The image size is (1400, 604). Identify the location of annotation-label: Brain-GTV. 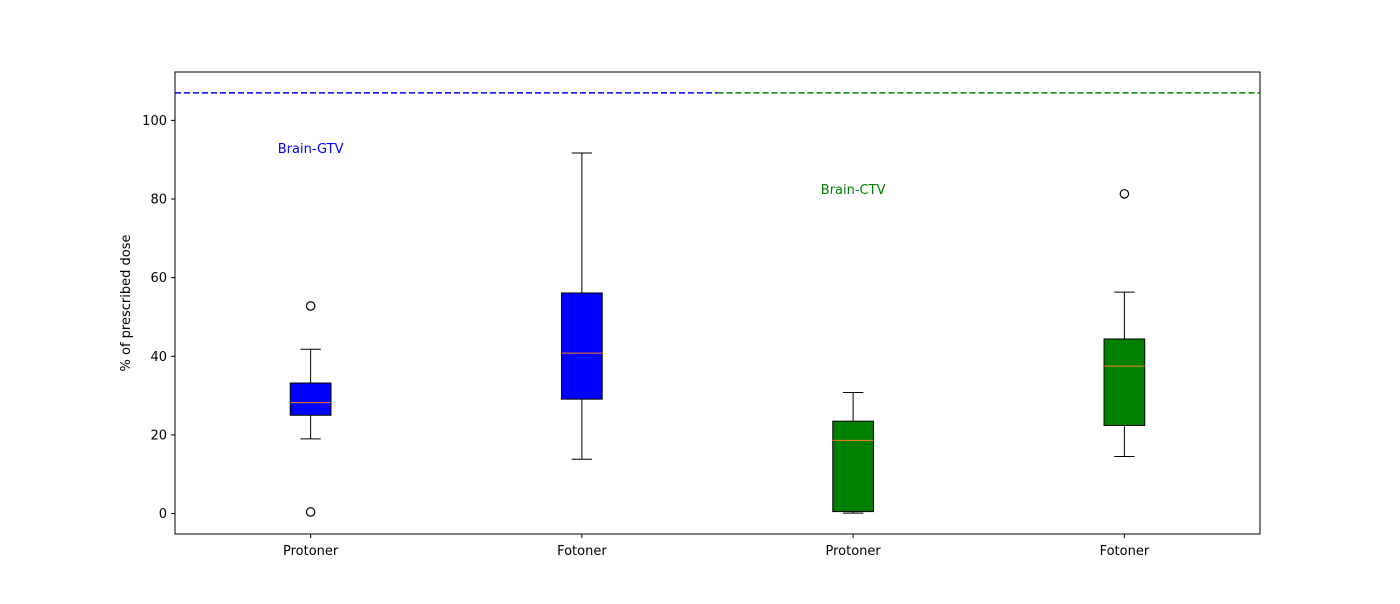
(311, 149).